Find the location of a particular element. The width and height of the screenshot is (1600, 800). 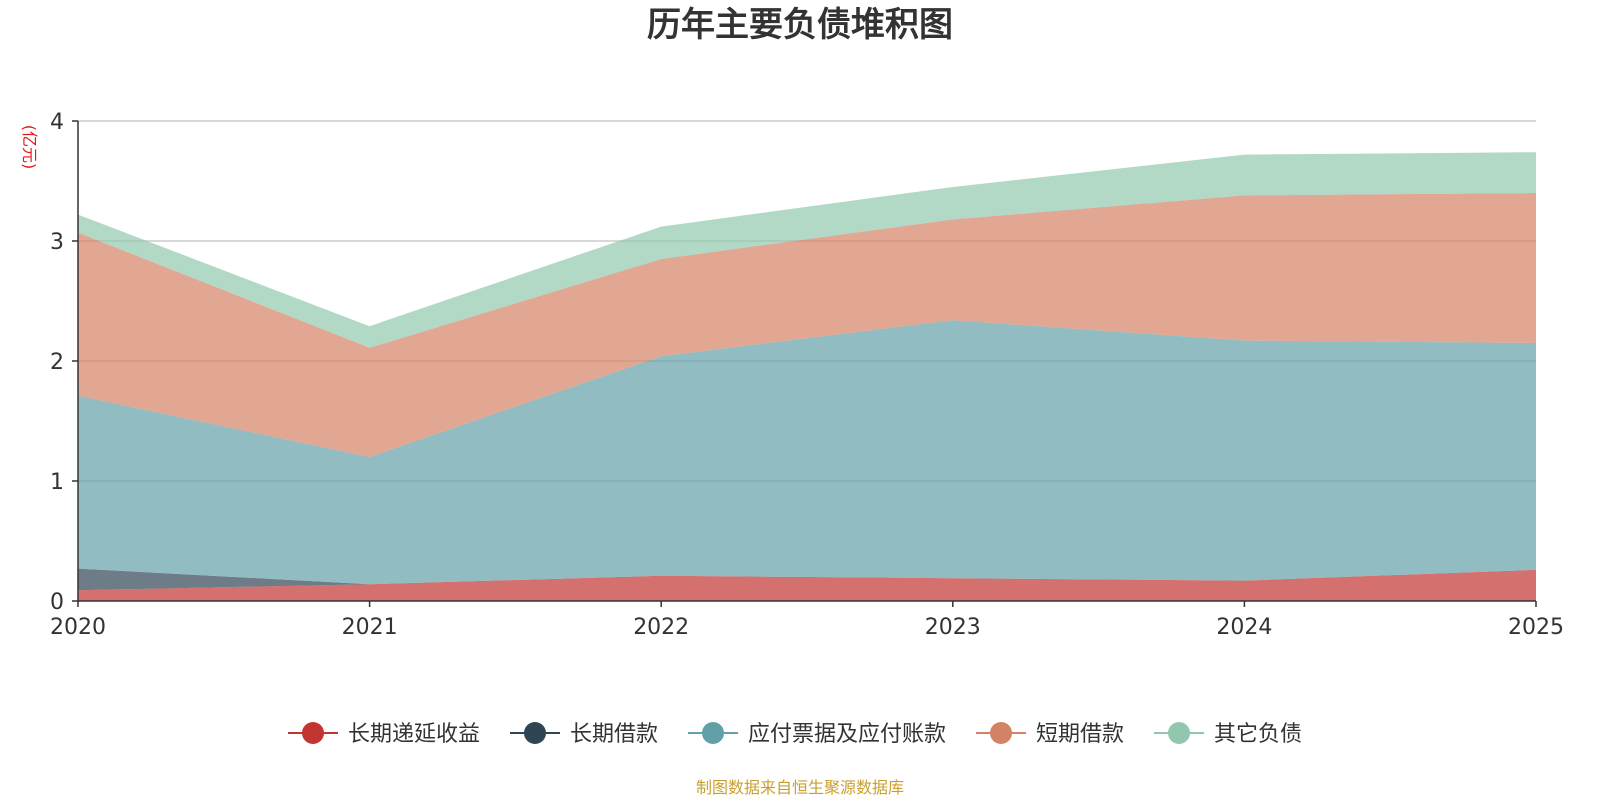

x-tick-label: 2025 is located at coordinates (1536, 627).